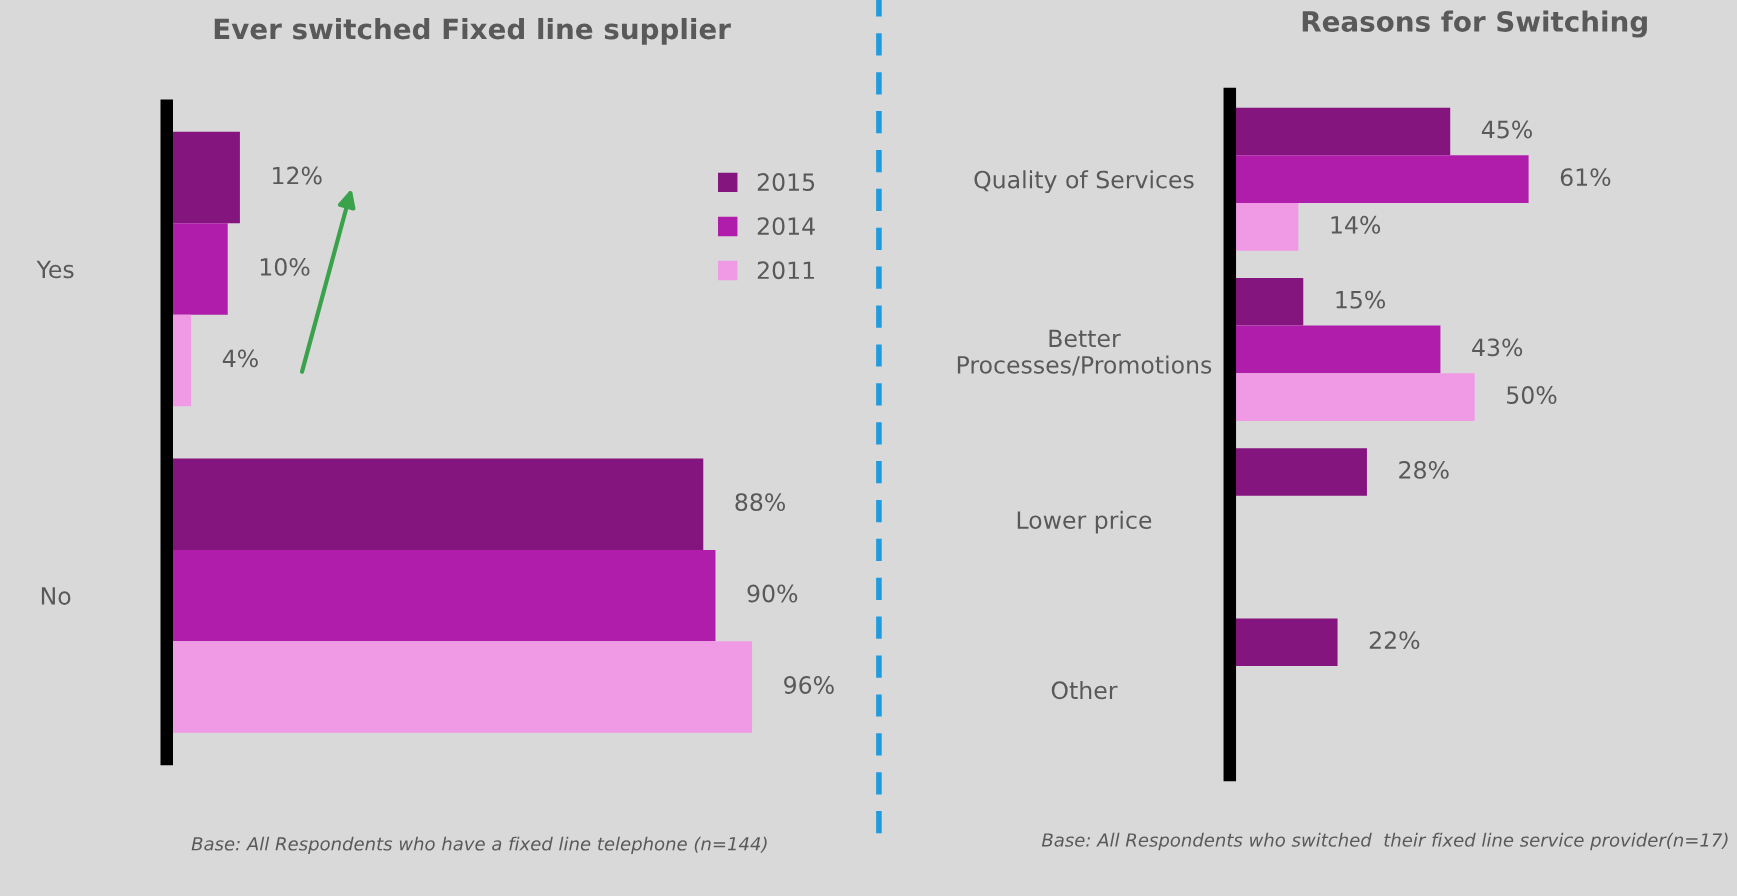  What do you see at coordinates (1424, 470) in the screenshot?
I see `data-label: 28%` at bounding box center [1424, 470].